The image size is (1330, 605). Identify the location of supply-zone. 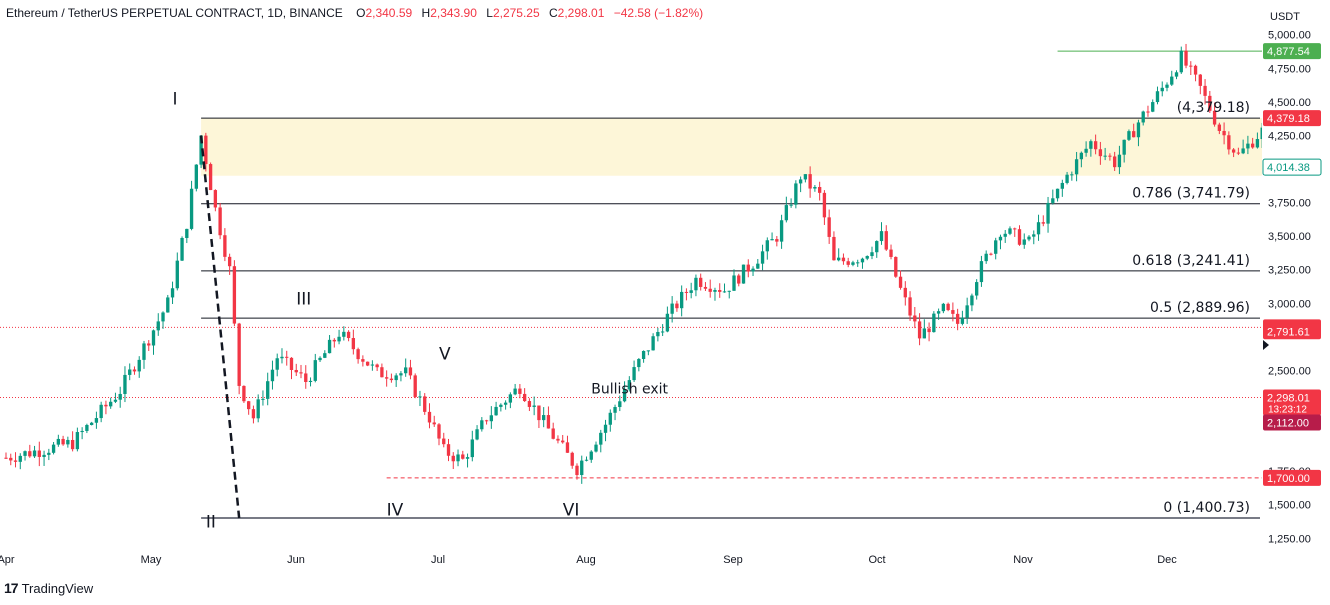
(731, 147).